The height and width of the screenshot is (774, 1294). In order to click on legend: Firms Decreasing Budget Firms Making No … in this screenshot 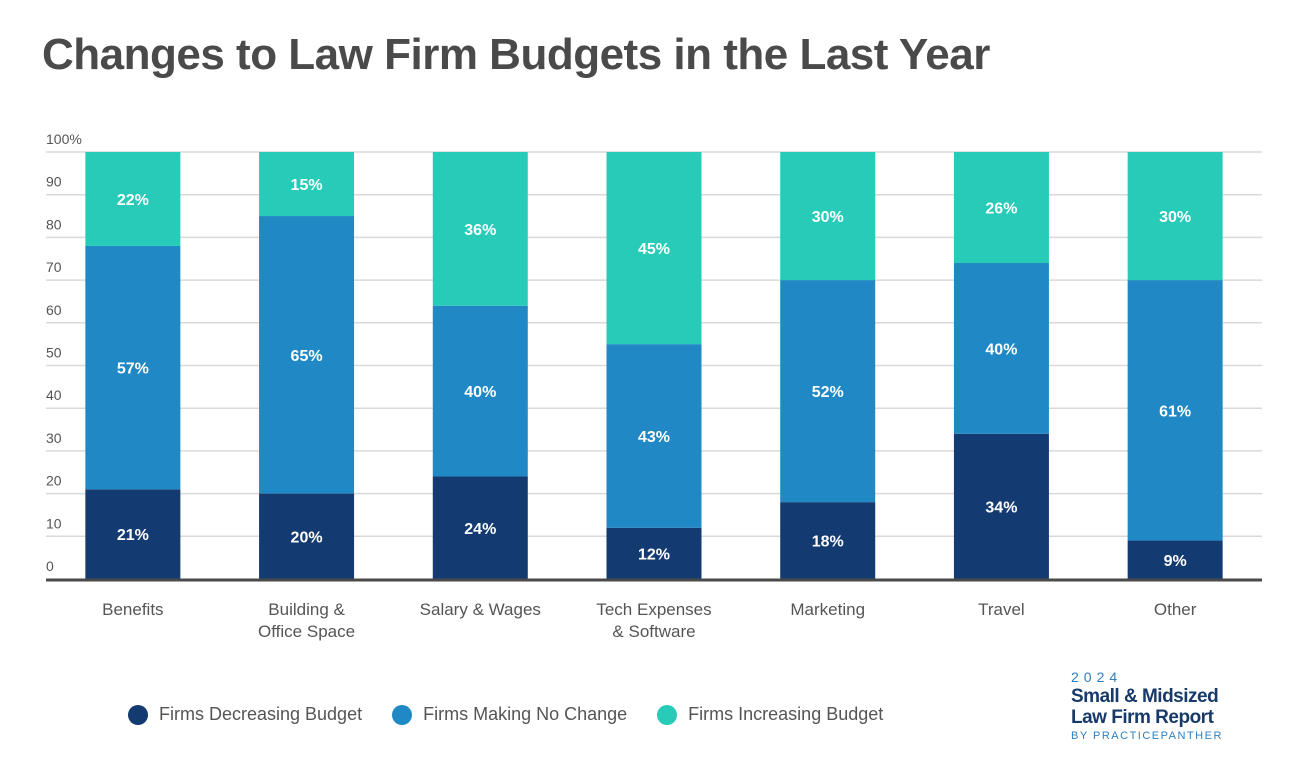, I will do `click(520, 714)`.